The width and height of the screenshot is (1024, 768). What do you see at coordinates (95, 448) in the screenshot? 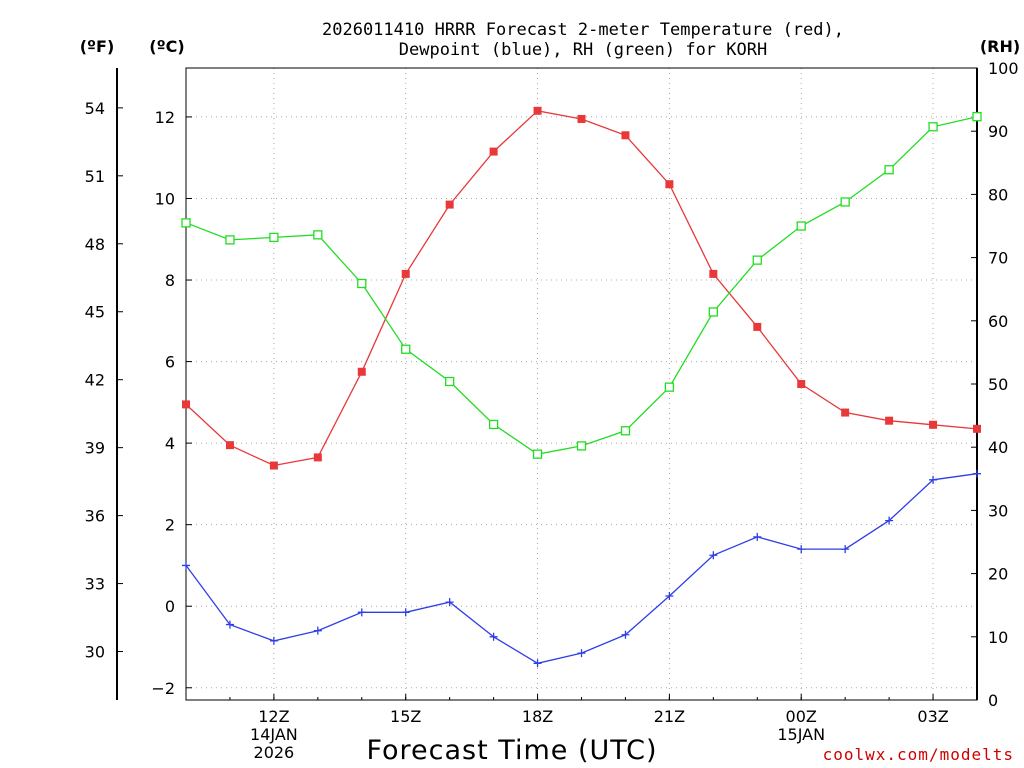
I see `fahrenheit-tick-label: 39` at bounding box center [95, 448].